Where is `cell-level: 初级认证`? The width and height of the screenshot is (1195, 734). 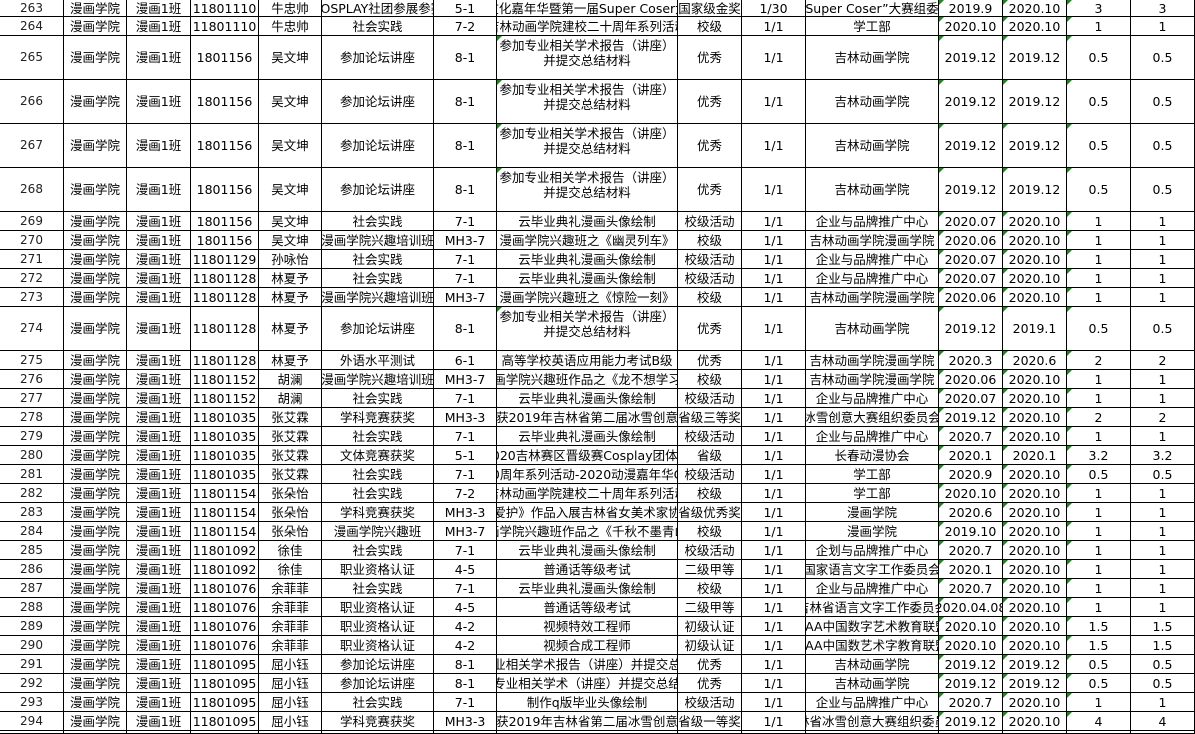
cell-level: 初级认证 is located at coordinates (710, 645).